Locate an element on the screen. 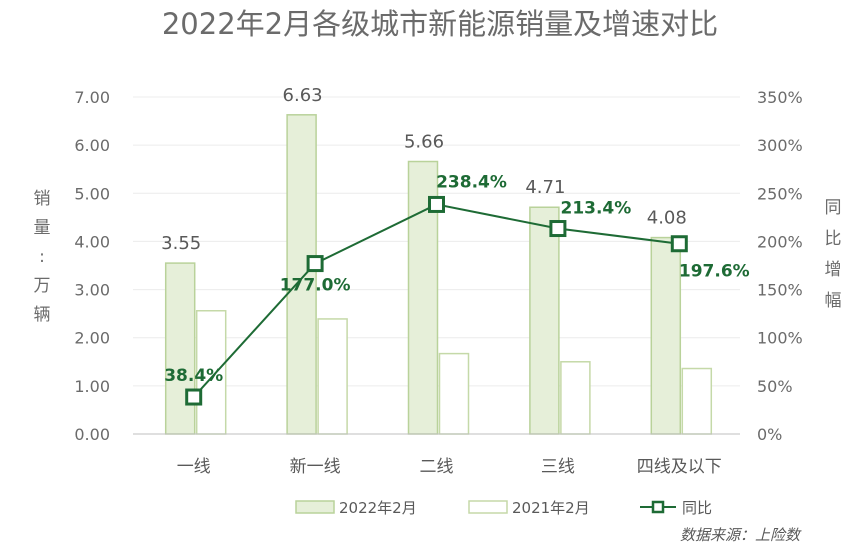  left-tick-label: 5.00 is located at coordinates (92, 193).